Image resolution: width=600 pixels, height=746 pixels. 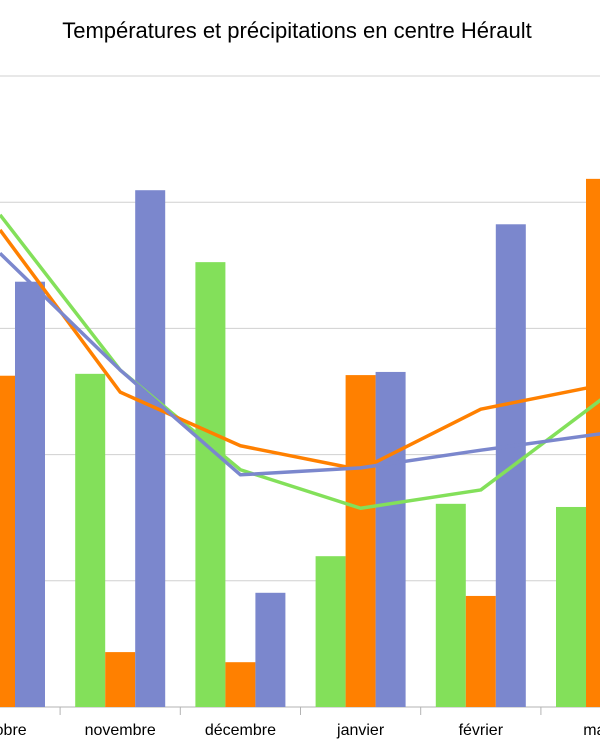 What do you see at coordinates (360, 730) in the screenshot?
I see `x-tick-label: janvier` at bounding box center [360, 730].